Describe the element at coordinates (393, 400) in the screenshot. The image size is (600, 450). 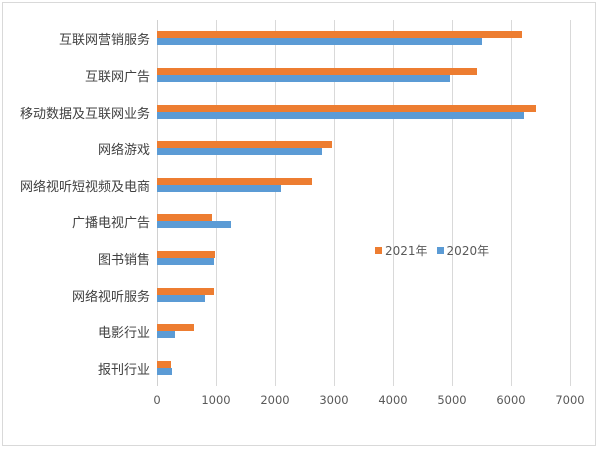
I see `x-tick-label: 4000` at that location.